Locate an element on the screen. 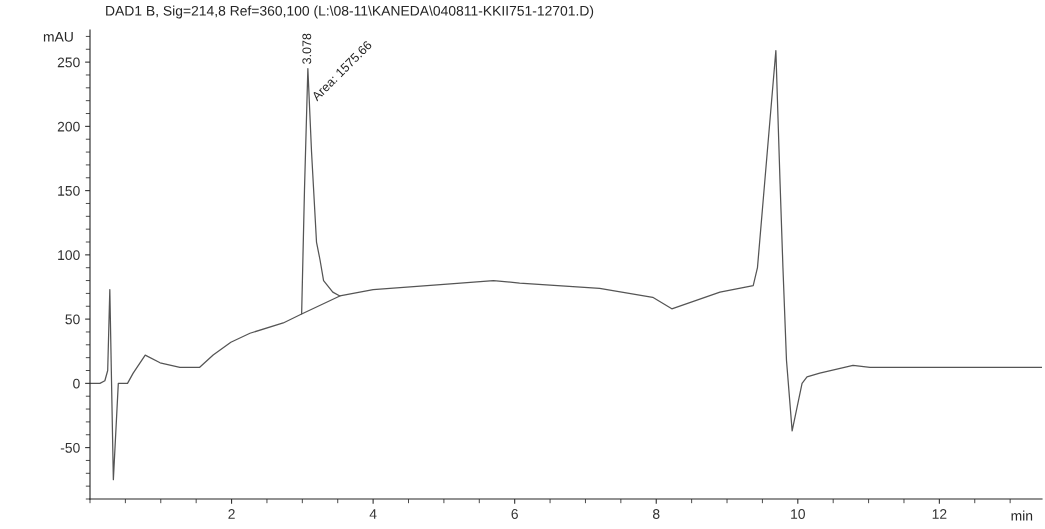 The image size is (1045, 529). y-tick-label: 250 is located at coordinates (68, 62).